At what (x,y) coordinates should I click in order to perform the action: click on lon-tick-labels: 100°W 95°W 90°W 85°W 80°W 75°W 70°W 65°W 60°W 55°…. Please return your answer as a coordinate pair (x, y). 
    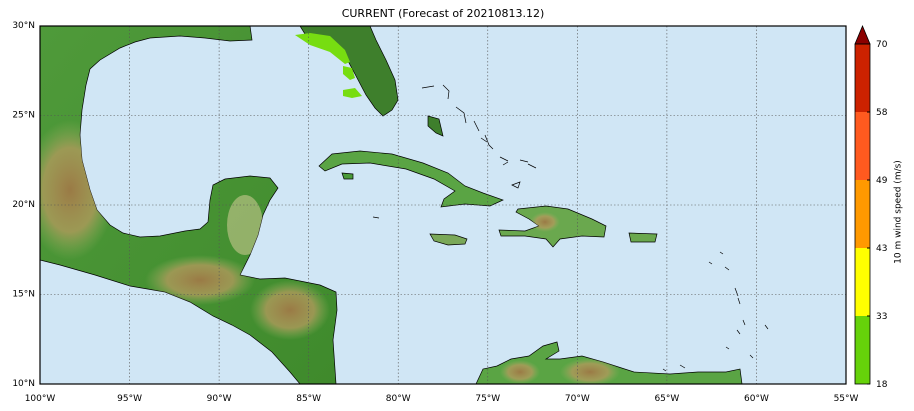
    Looking at the image, I should click on (442, 399).